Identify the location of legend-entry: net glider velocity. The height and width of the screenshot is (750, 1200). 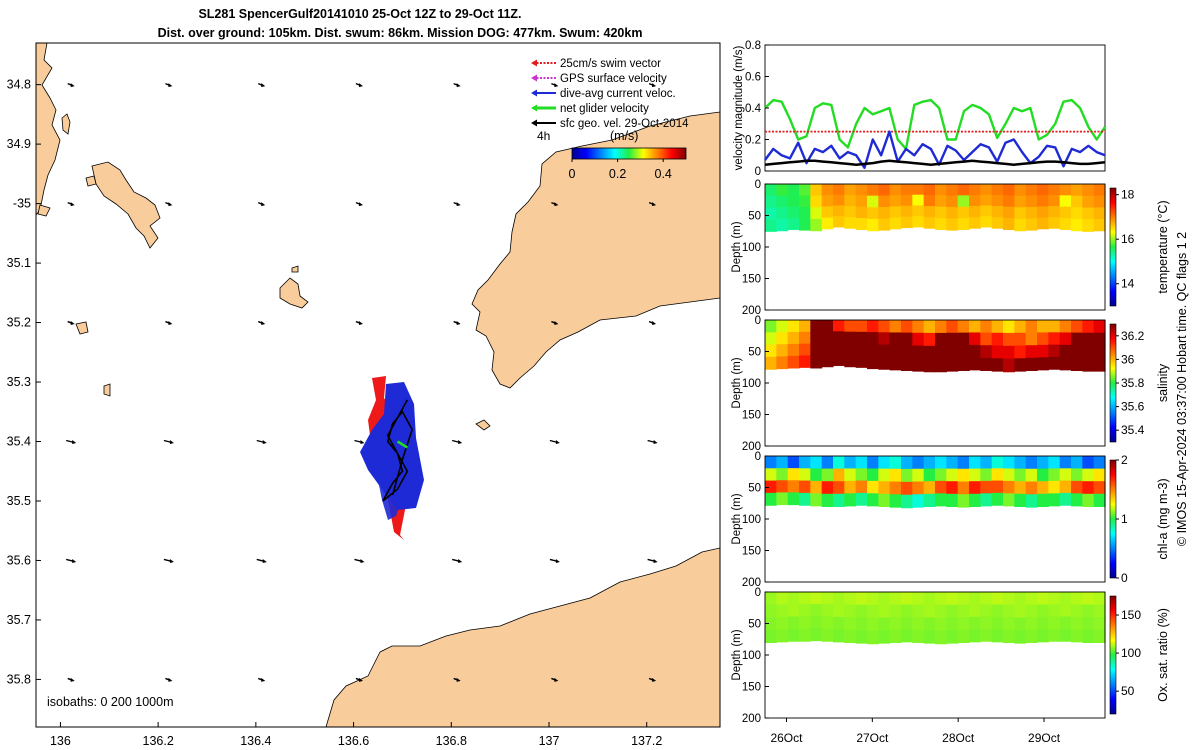
(590, 109).